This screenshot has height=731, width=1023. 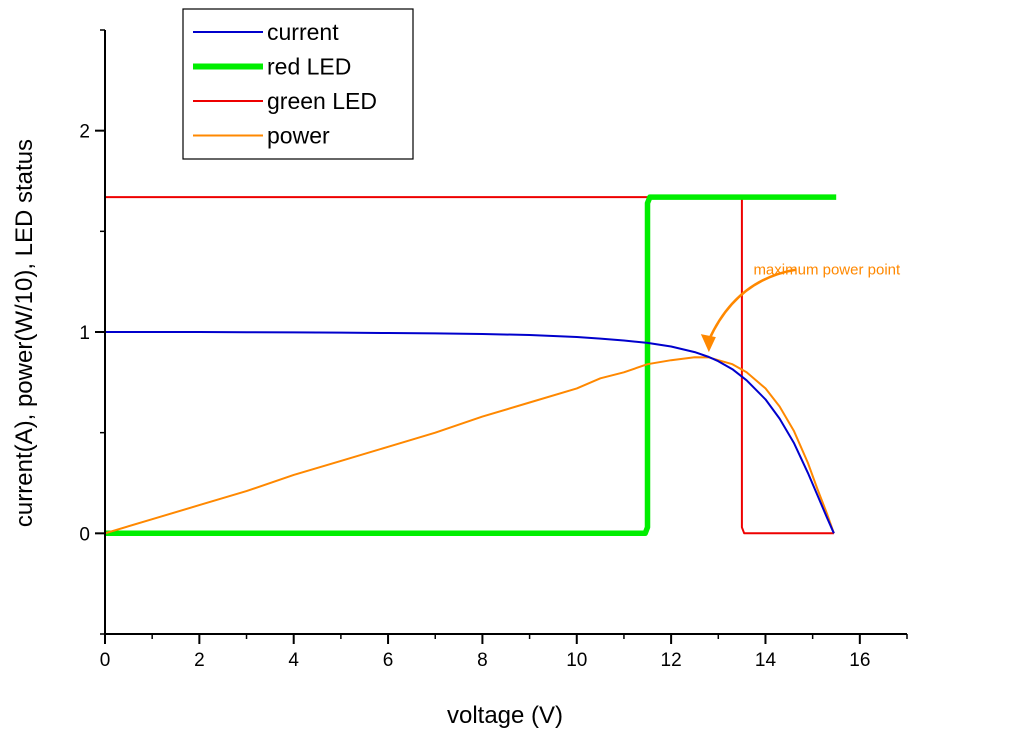 What do you see at coordinates (322, 101) in the screenshot?
I see `legend-label-green-led: green LED` at bounding box center [322, 101].